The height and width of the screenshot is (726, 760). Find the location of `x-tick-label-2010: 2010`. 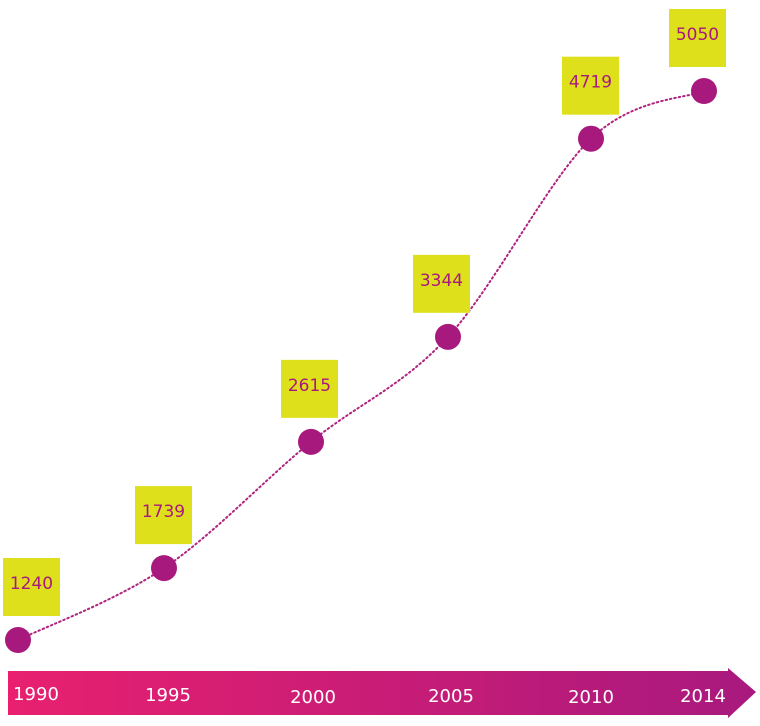

x-tick-label-2010: 2010 is located at coordinates (591, 697).